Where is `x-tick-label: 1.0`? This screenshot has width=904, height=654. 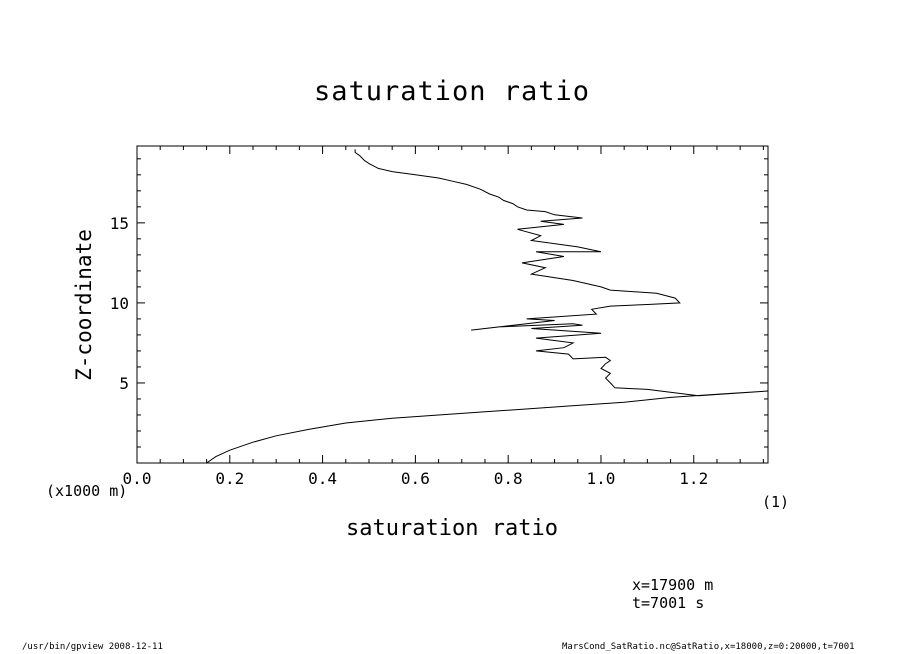
x-tick-label: 1.0 is located at coordinates (601, 478).